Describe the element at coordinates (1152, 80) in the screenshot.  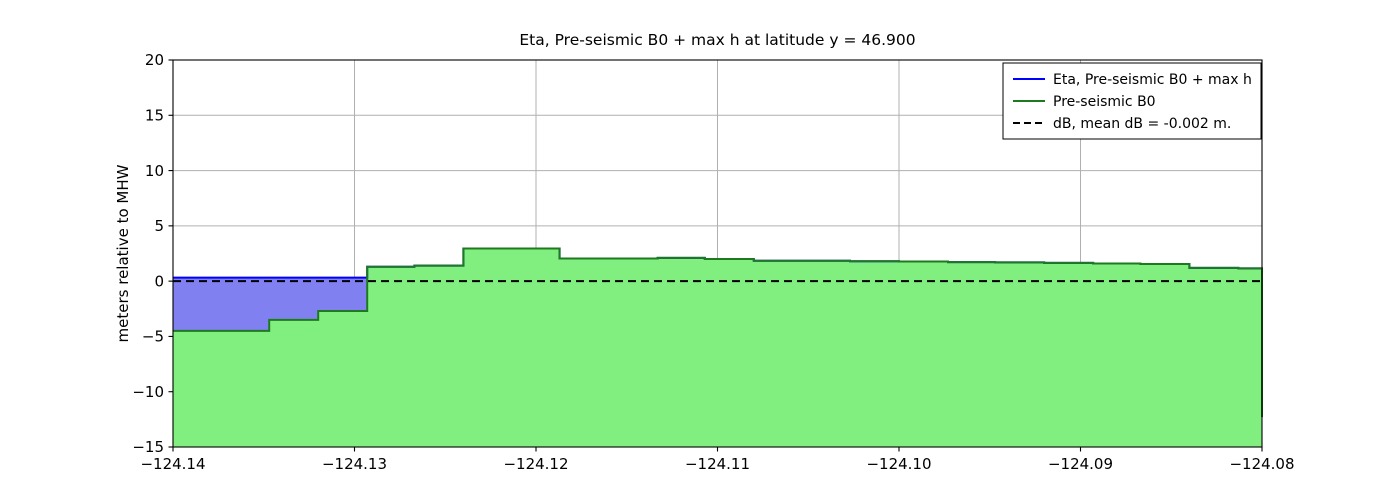
I see `legend-label-1: Eta, Pre-seismic B0 + max h` at that location.